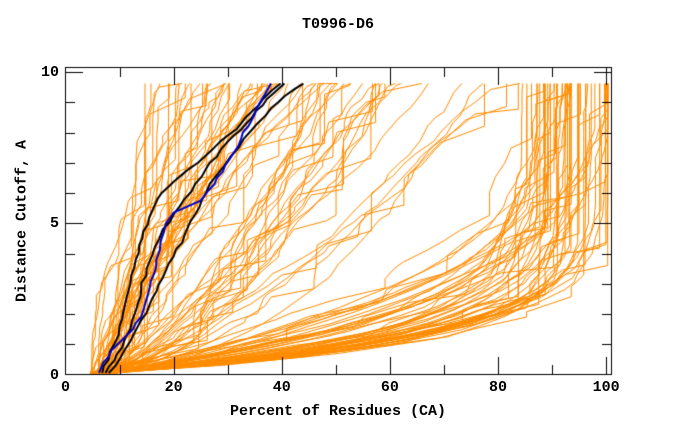 The image size is (680, 440). What do you see at coordinates (338, 24) in the screenshot?
I see `chart-title: T0996-D6` at bounding box center [338, 24].